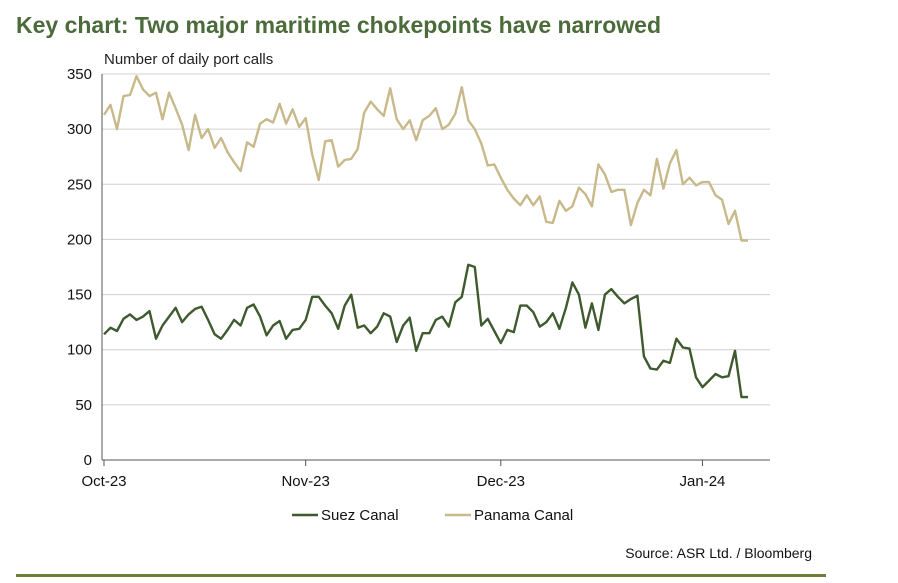 The width and height of the screenshot is (898, 583). What do you see at coordinates (79, 129) in the screenshot?
I see `y-tick-label: 300` at bounding box center [79, 129].